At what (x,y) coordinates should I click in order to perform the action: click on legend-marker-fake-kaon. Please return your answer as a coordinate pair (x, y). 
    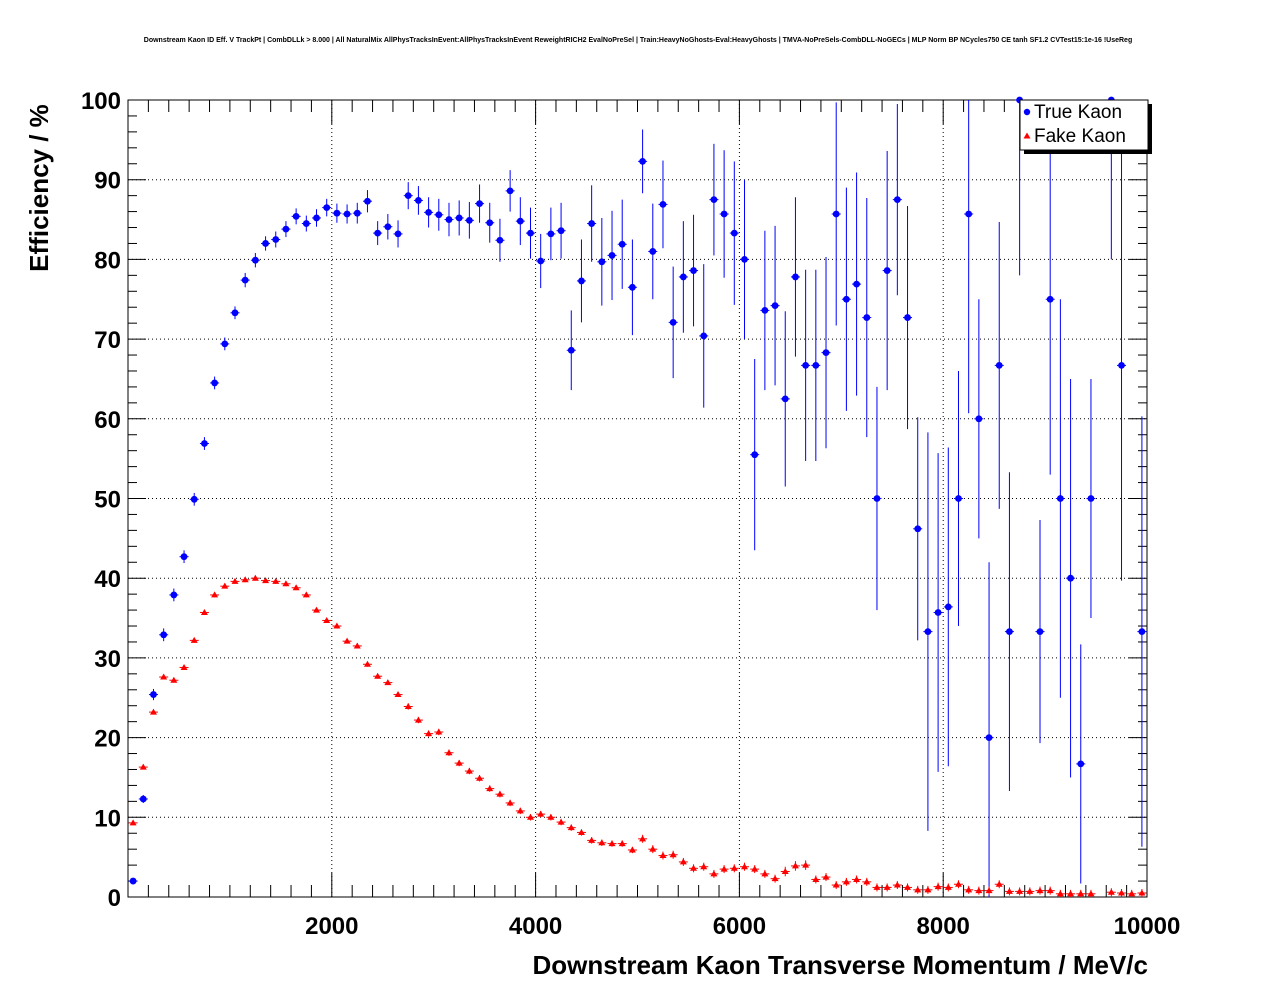
    Looking at the image, I should click on (1027, 135).